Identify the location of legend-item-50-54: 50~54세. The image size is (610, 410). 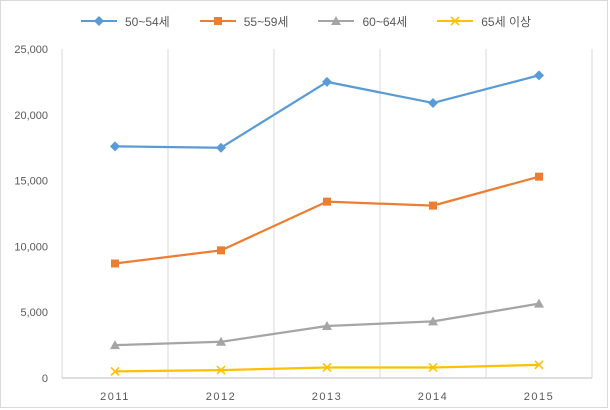
(124, 21).